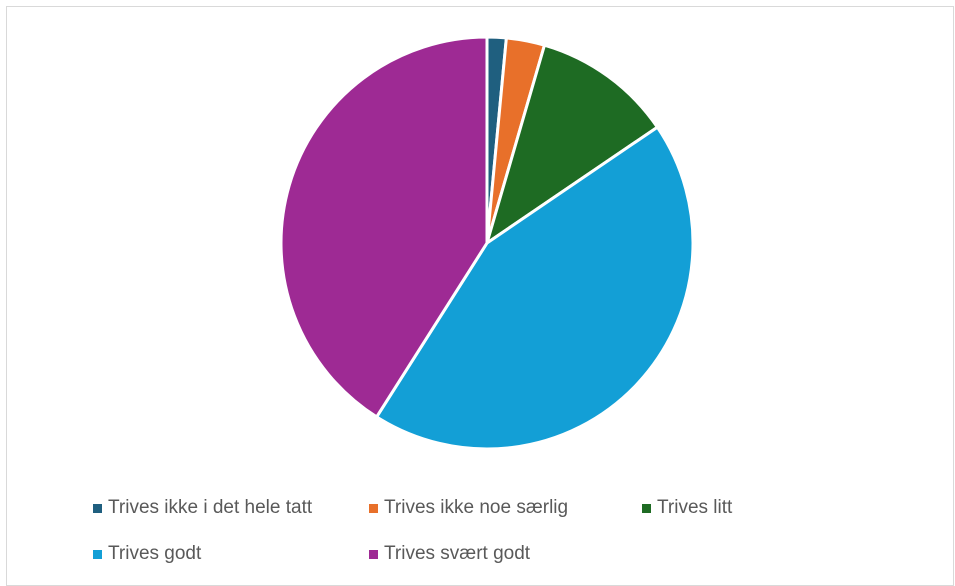 The height and width of the screenshot is (586, 955). I want to click on legend-label: Trives litt, so click(695, 507).